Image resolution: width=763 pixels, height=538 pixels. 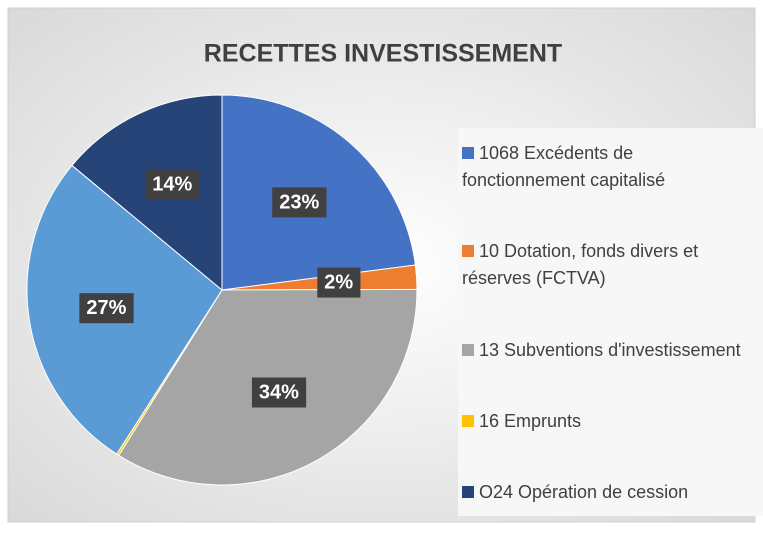 What do you see at coordinates (584, 492) in the screenshot?
I see `legend-label: O24 Opération de cession` at bounding box center [584, 492].